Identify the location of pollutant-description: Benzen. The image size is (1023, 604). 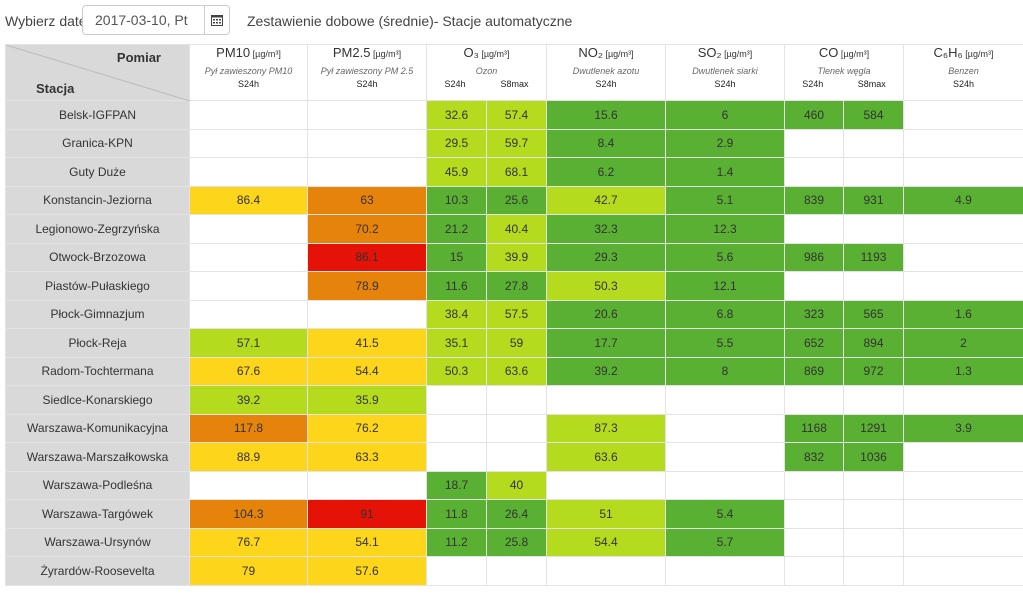
(963, 71).